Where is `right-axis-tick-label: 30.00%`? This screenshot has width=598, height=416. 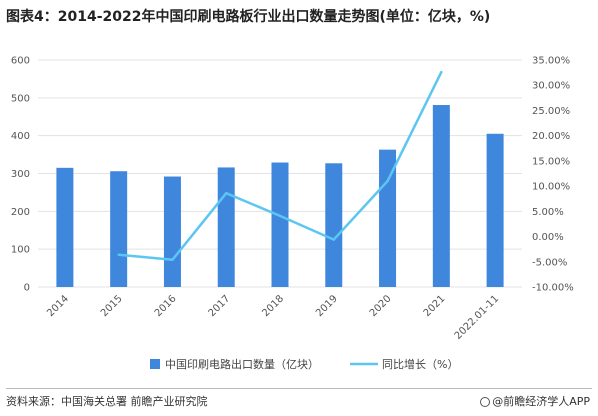
right-axis-tick-label: 30.00% is located at coordinates (551, 86).